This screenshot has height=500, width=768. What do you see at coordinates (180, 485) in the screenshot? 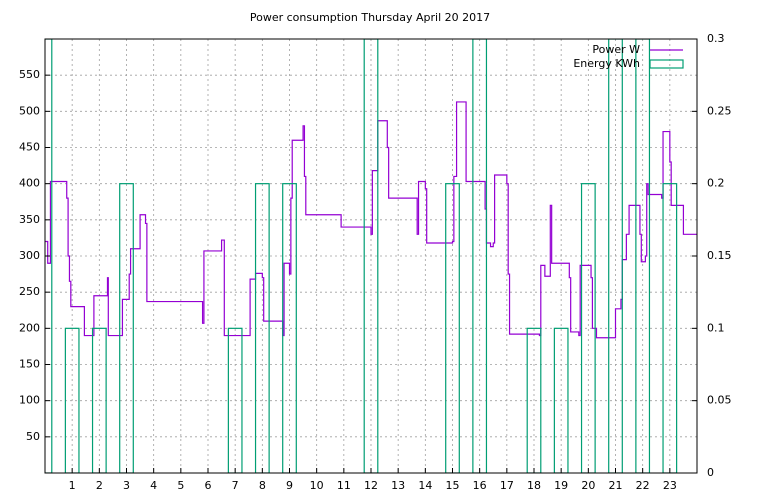
I see `x-tick-label: 5` at bounding box center [180, 485].